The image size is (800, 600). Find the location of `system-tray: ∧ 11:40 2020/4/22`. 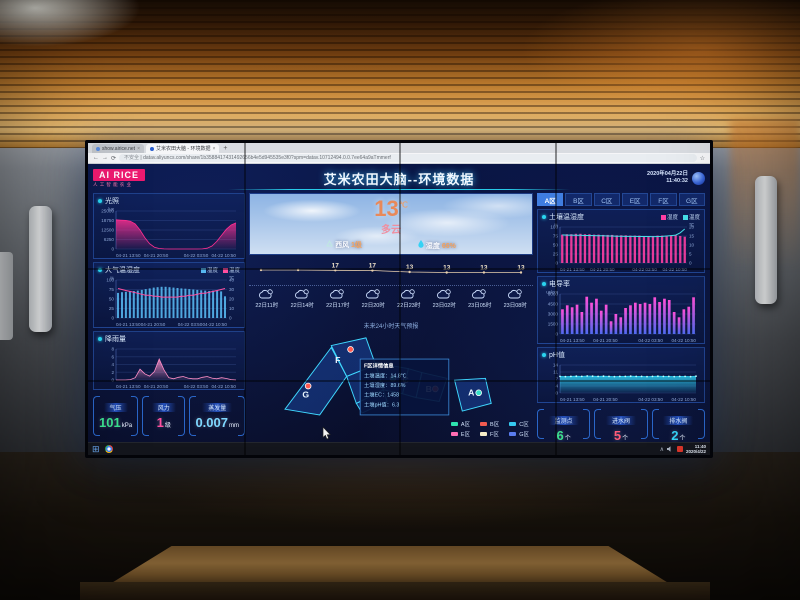

system-tray: ∧ 11:40 2020/4/22 is located at coordinates (683, 449).